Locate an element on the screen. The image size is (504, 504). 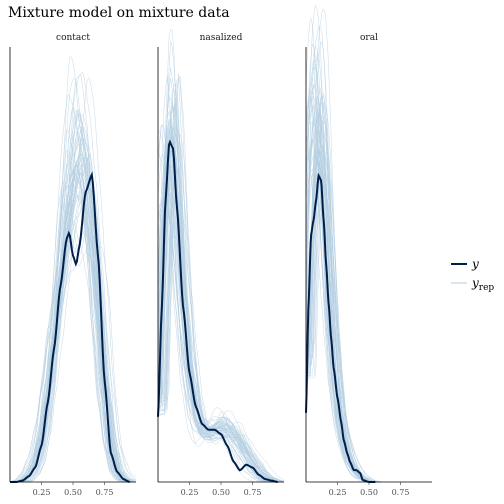
legend-item-yrep: yrep is located at coordinates (472, 284).